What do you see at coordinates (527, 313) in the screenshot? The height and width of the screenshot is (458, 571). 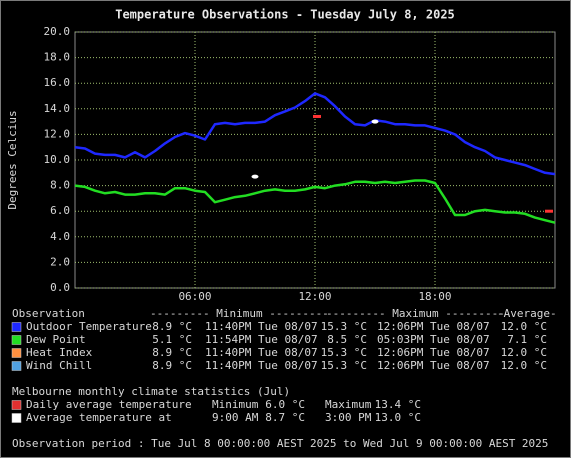 I see `table-header: -Average-` at bounding box center [527, 313].